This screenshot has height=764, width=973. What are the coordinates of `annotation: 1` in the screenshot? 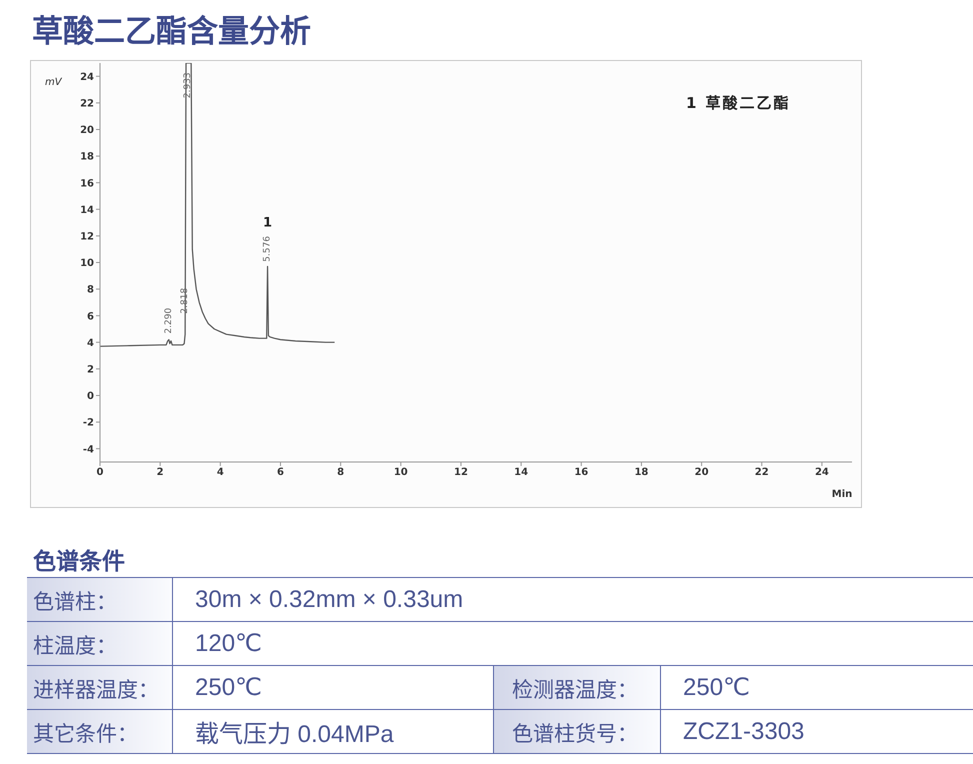 It's located at (267, 222).